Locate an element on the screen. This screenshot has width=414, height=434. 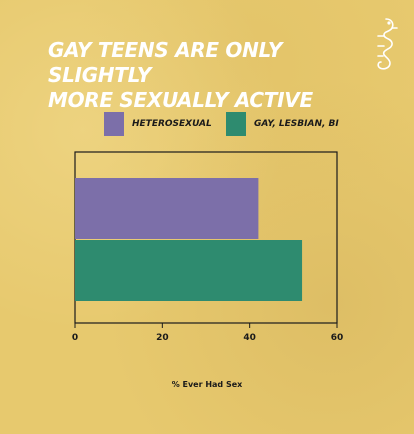
x-axis-title: % Ever Had Sex is located at coordinates (207, 384).